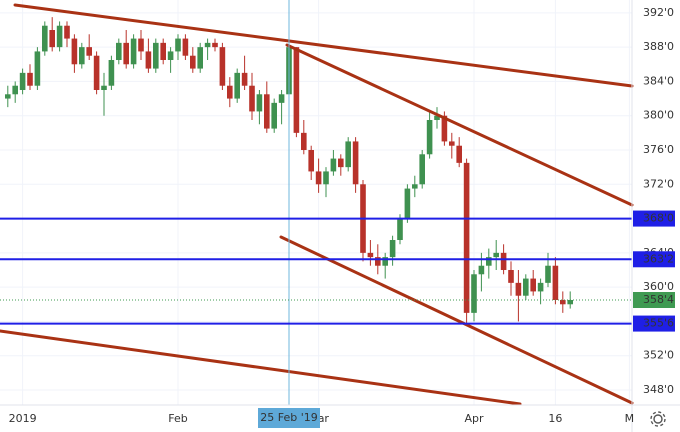 The height and width of the screenshot is (432, 680). What do you see at coordinates (658, 258) in the screenshot?
I see `price-label: 363'2` at bounding box center [658, 258].